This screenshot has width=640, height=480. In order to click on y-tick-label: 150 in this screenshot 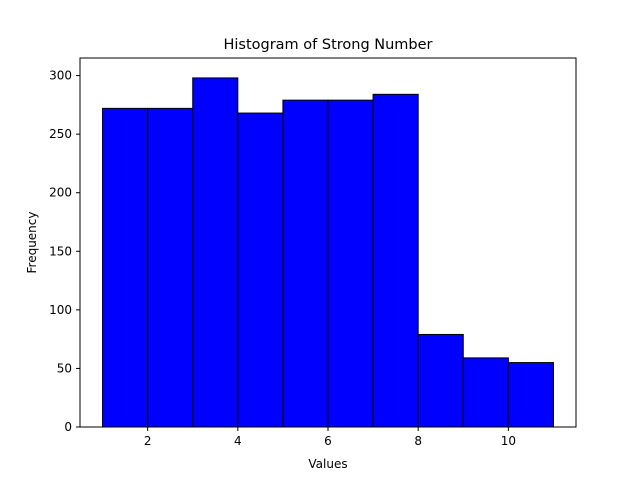, I will do `click(60, 251)`.